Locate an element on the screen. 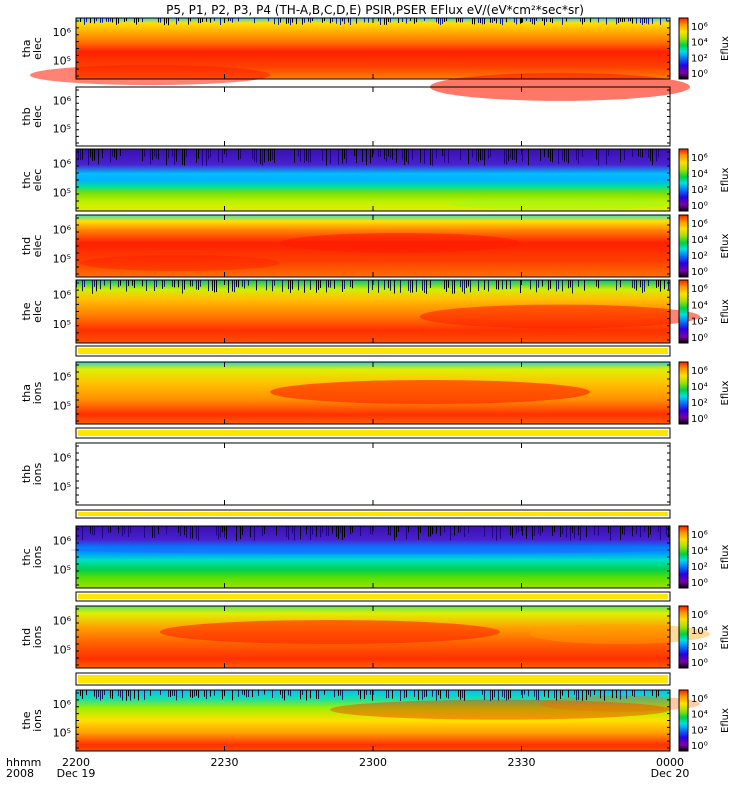  panel-label: thaelec is located at coordinates (32, 48).